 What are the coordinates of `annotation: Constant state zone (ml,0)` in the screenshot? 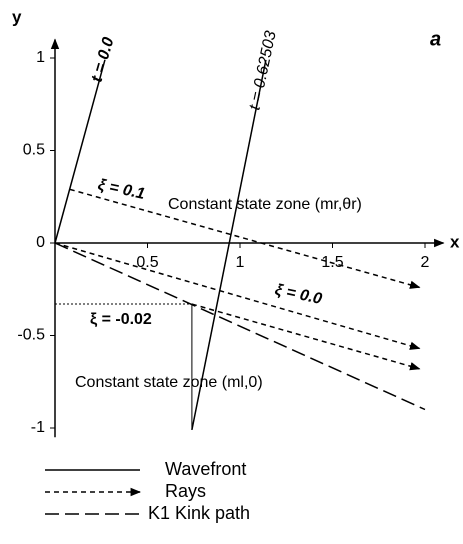 It's located at (169, 382).